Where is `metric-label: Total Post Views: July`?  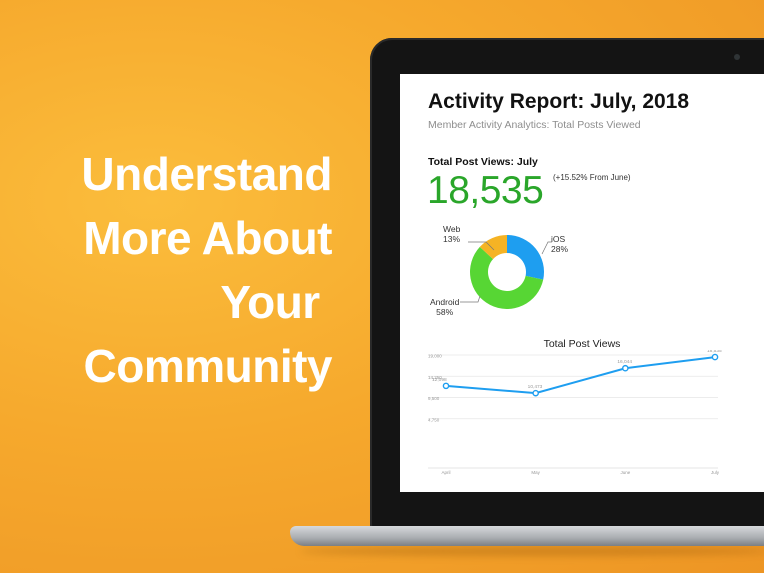 metric-label: Total Post Views: July is located at coordinates (483, 162).